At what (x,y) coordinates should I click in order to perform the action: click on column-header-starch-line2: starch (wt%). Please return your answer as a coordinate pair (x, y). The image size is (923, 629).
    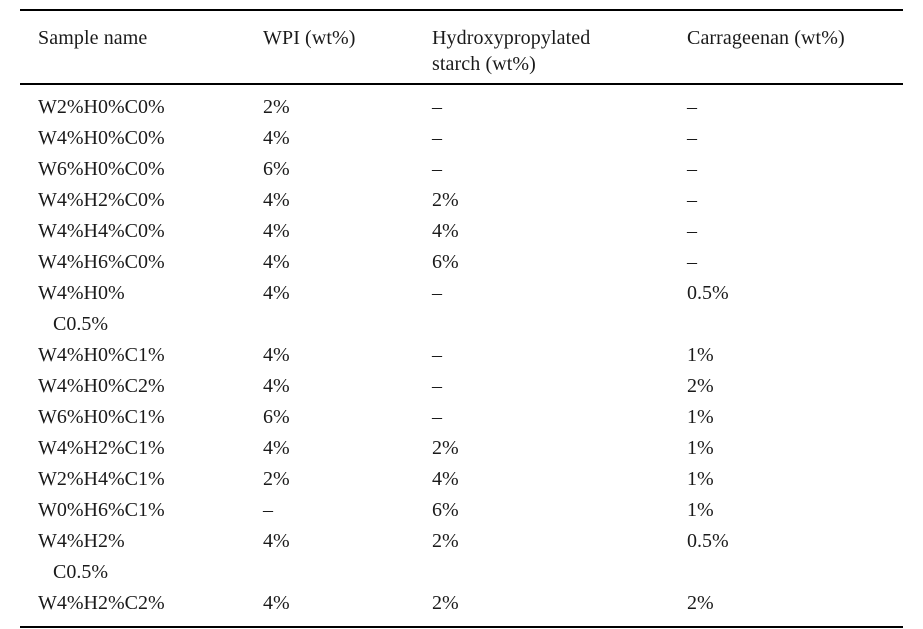
    Looking at the image, I should click on (484, 64).